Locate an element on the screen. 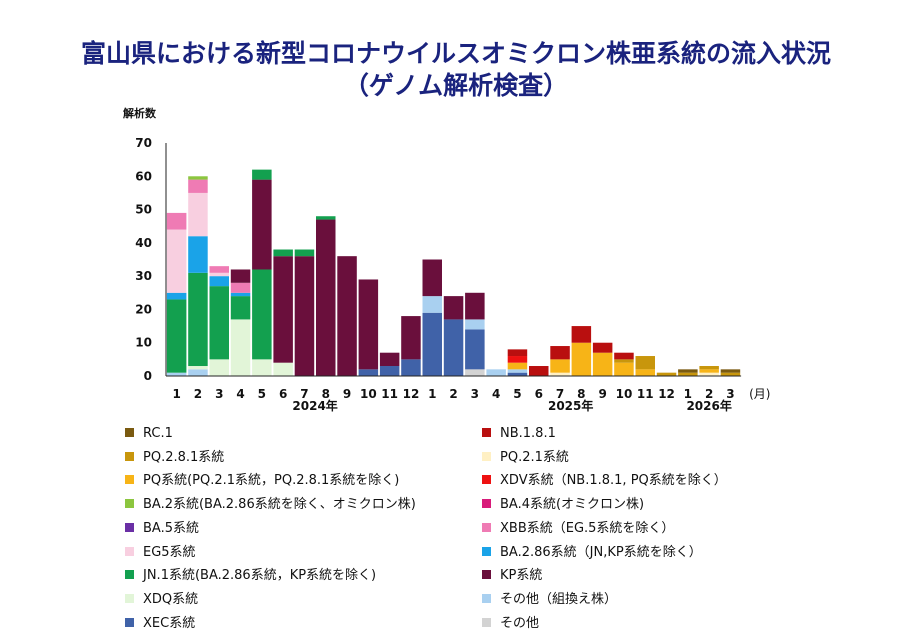 This screenshot has height=633, width=912. legend-label: BA.4系統(オミクロン株) is located at coordinates (572, 505).